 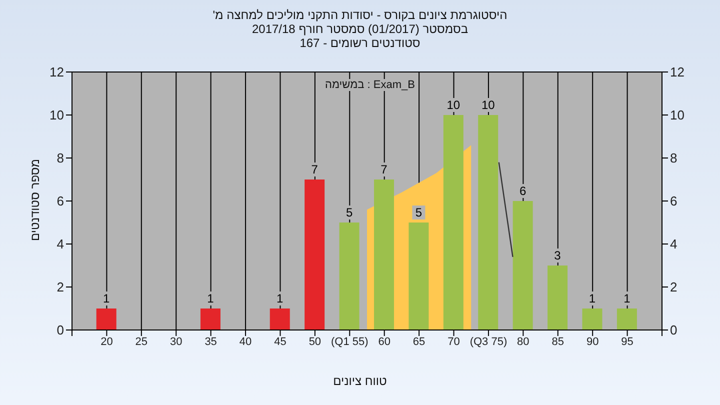 What do you see at coordinates (210, 342) in the screenshot?
I see `x-tick-label: 35` at bounding box center [210, 342].